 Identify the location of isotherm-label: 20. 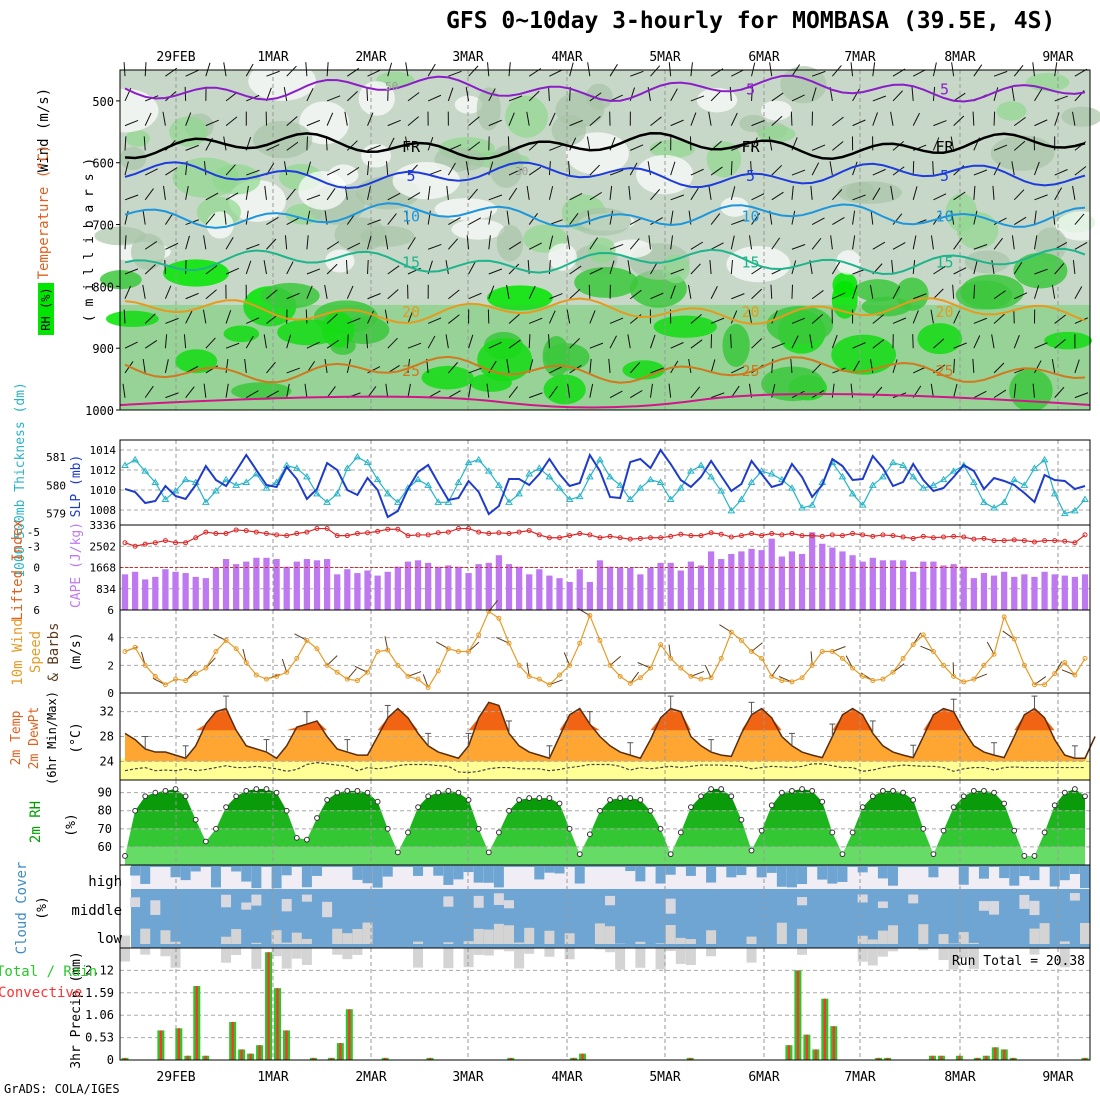
(944, 312).